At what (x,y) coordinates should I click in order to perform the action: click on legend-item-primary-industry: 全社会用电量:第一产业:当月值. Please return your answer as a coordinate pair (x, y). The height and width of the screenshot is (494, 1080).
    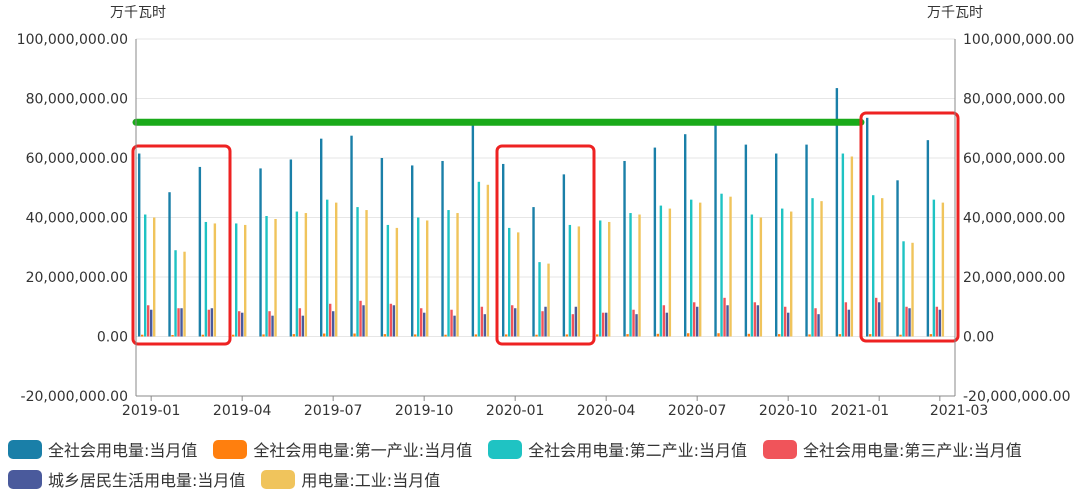
    Looking at the image, I should click on (342, 449).